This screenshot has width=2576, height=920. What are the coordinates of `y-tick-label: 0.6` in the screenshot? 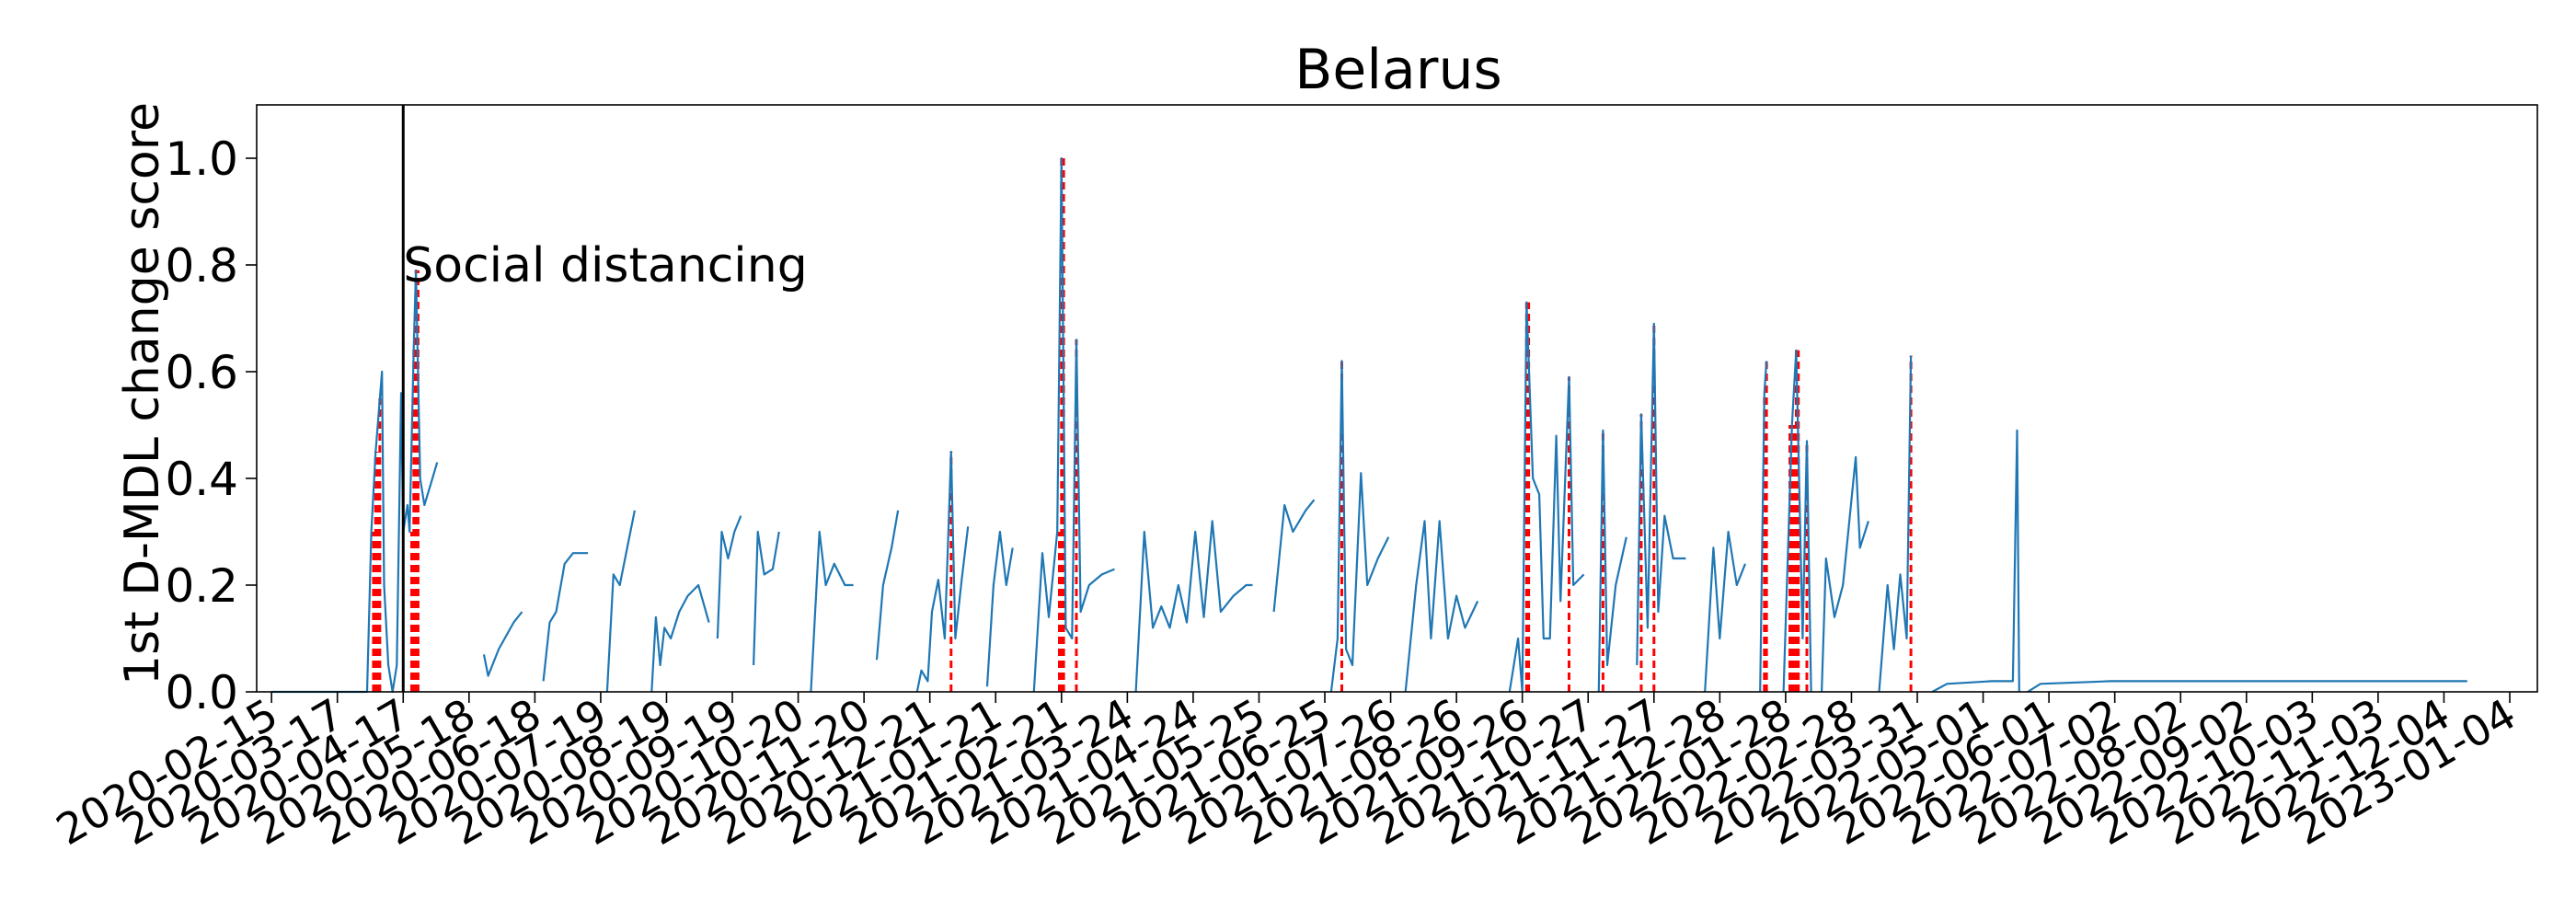 It's located at (201, 372).